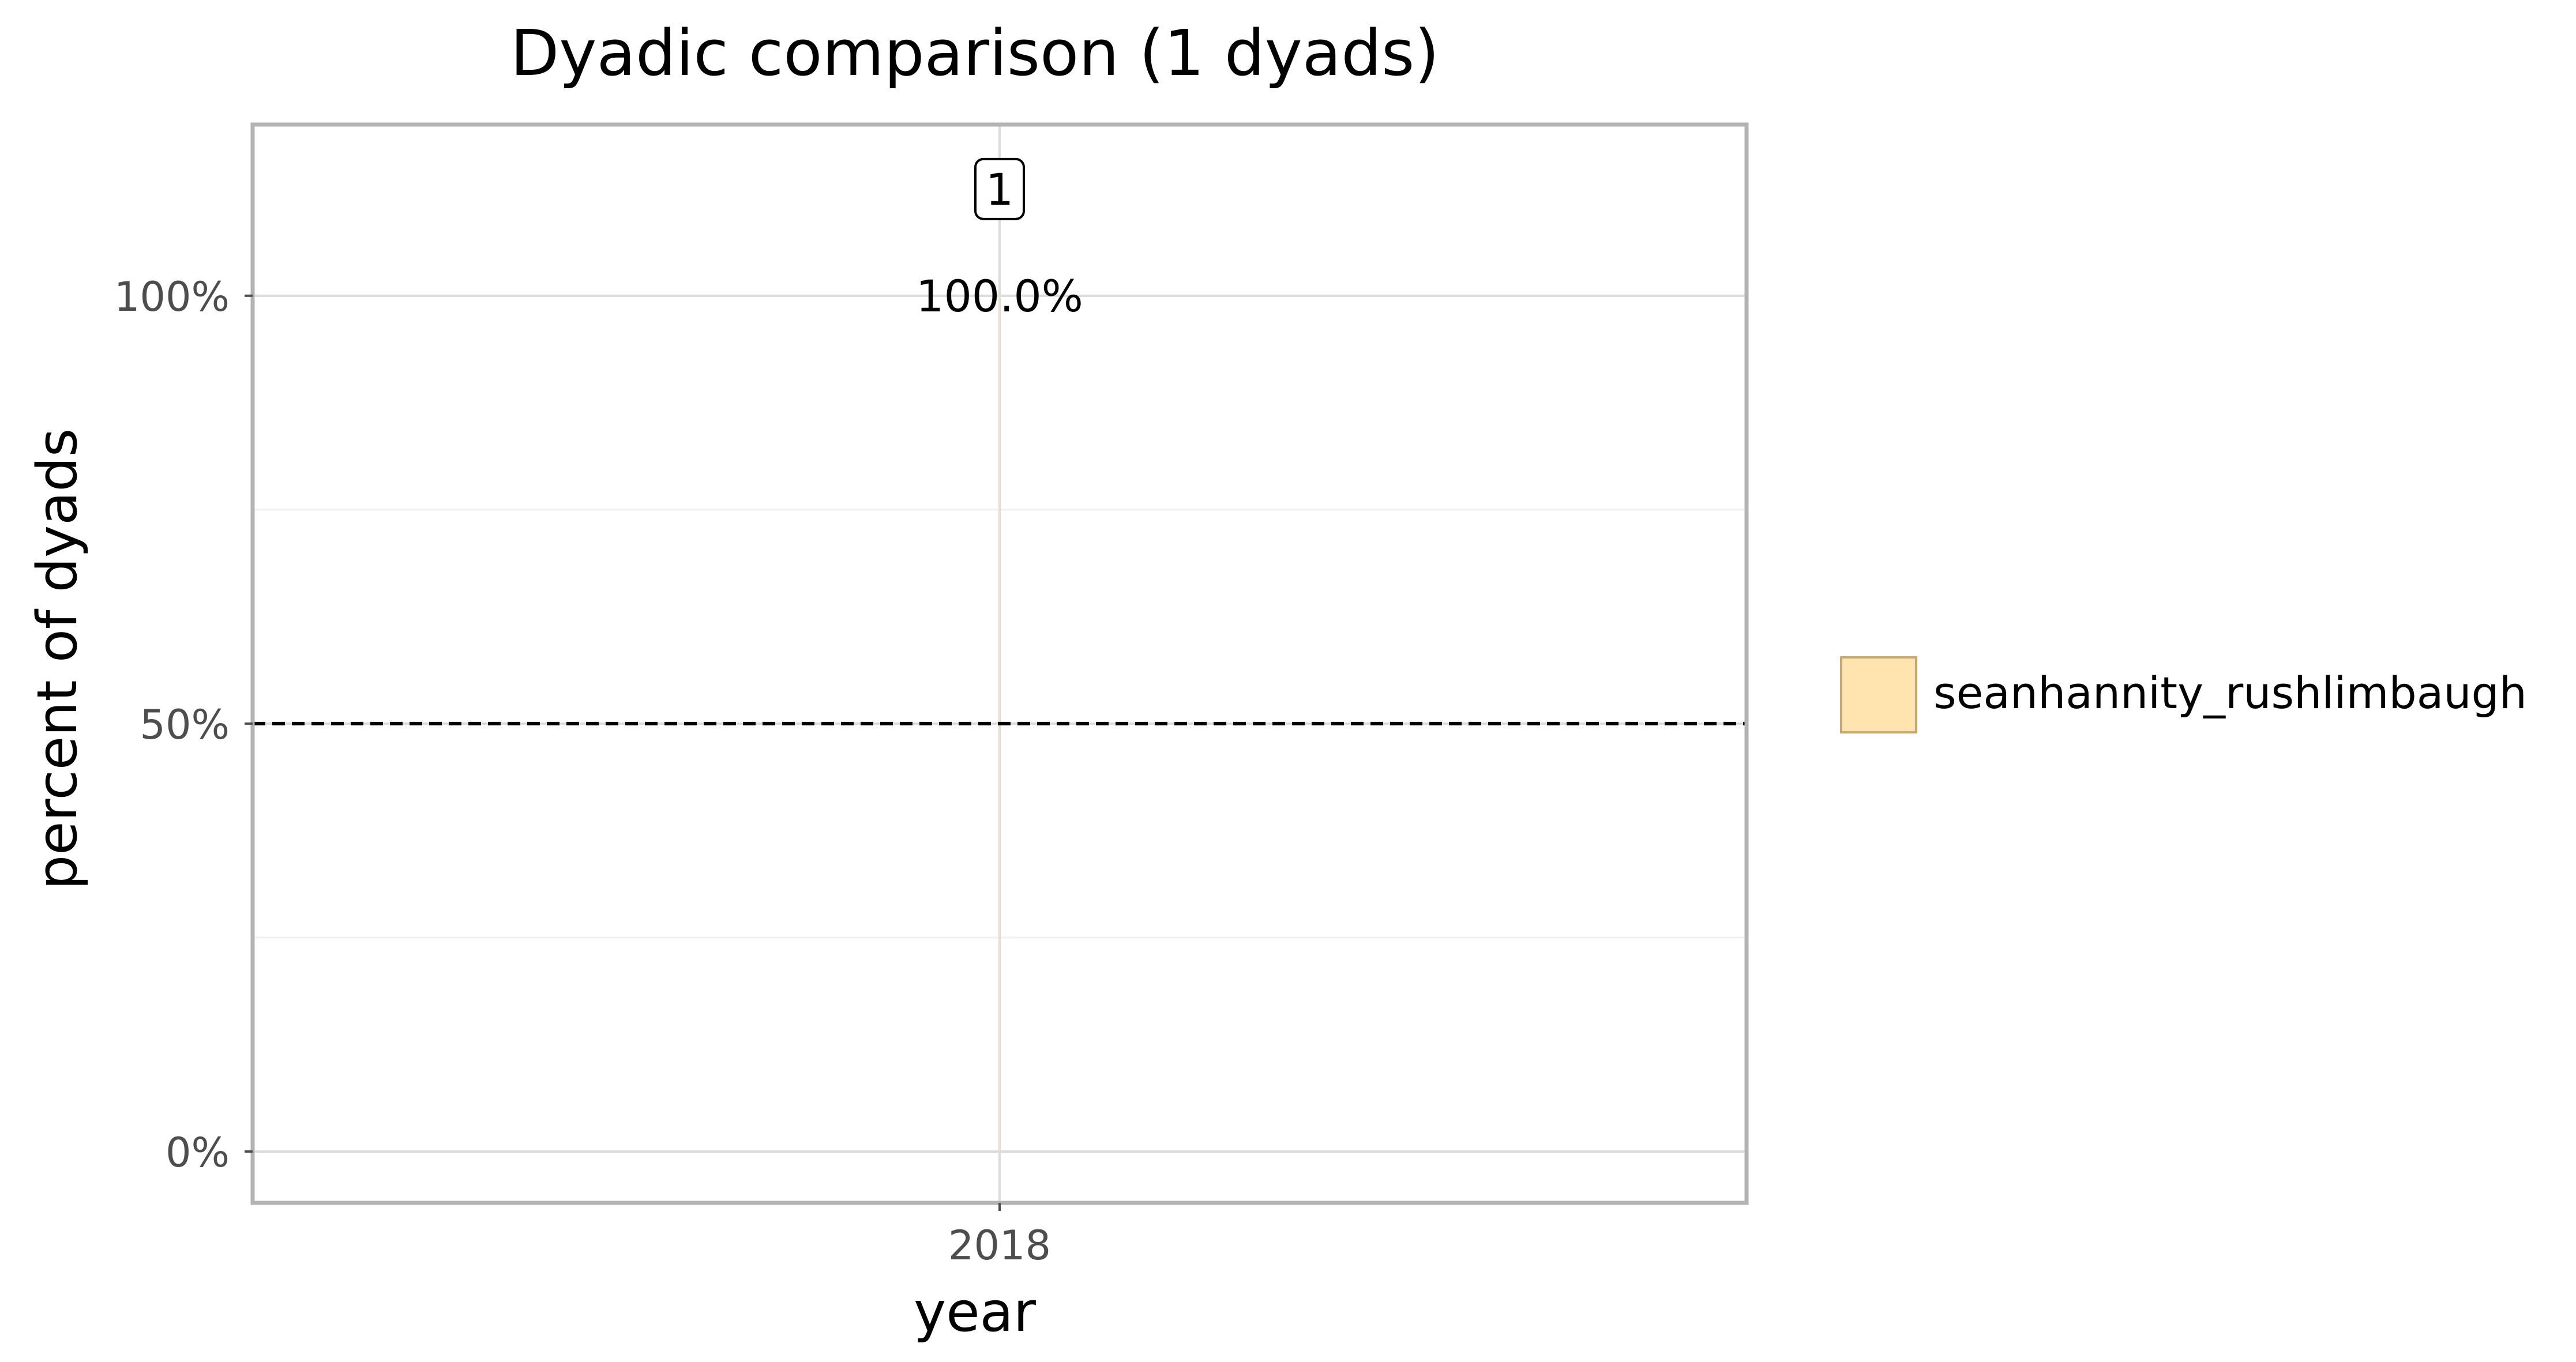 The width and height of the screenshot is (2576, 1362). I want to click on y-axis-ticks: 0% 50% 100%, so click(183, 725).